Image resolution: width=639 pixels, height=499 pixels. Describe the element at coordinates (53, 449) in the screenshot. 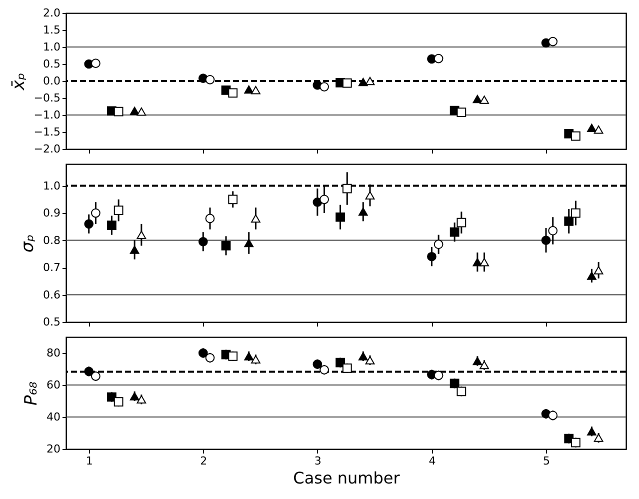

I see `y-tick-label: 20` at that location.